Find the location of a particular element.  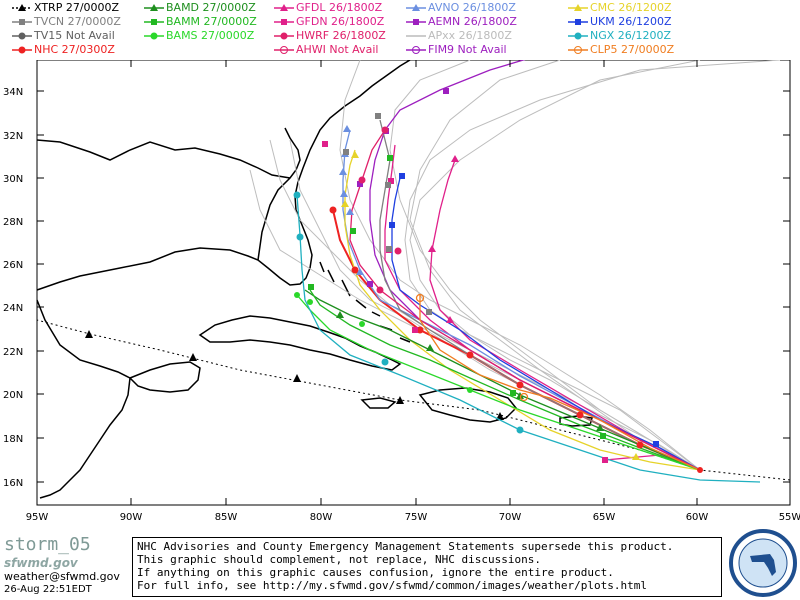

legend-label: AVNO 26/1800Z is located at coordinates (472, 7).